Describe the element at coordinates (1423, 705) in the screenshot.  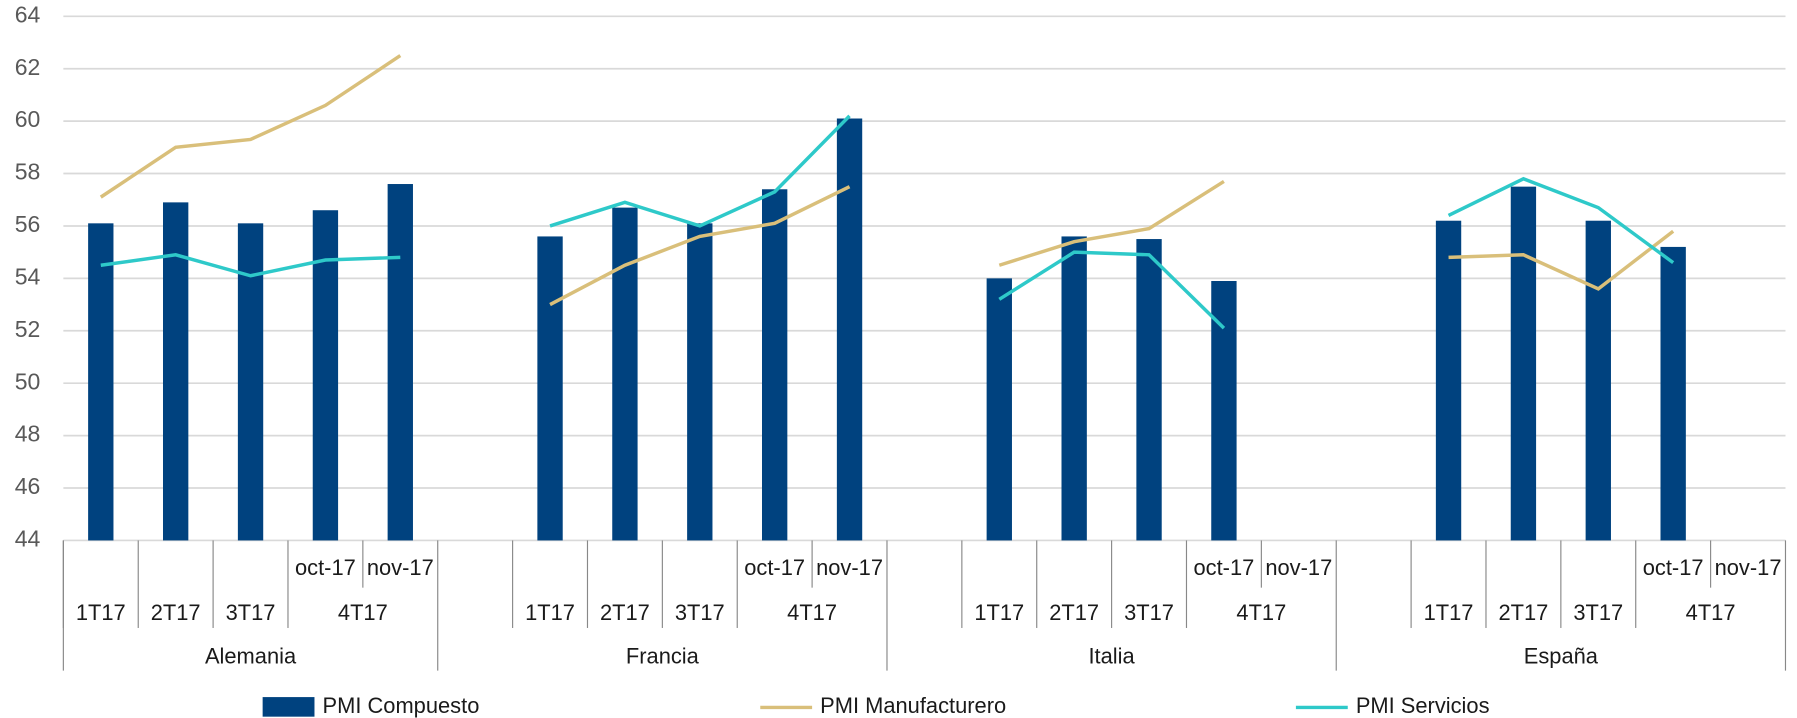
I see `legend-label: PMI Servicios` at that location.